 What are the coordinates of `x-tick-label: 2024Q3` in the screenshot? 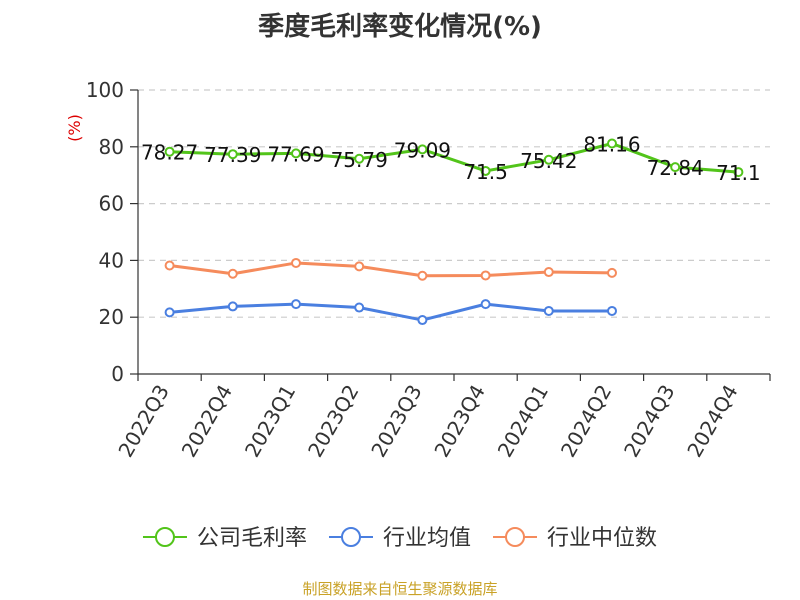 It's located at (649, 421).